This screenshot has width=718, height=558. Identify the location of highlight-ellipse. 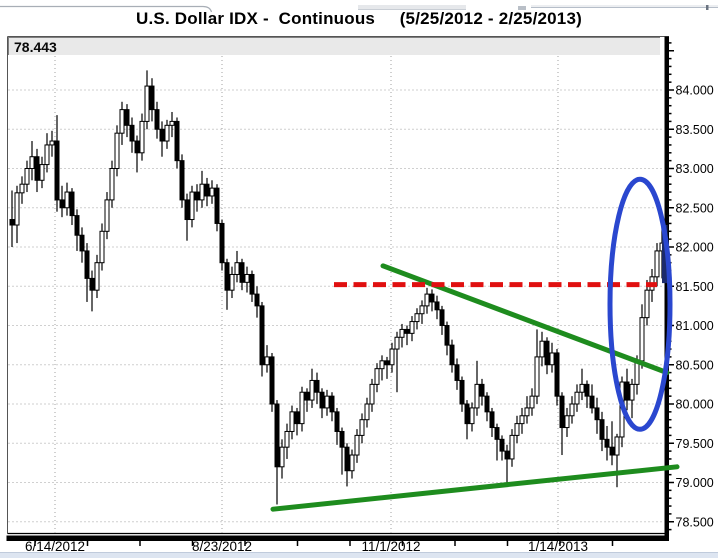
(640, 304).